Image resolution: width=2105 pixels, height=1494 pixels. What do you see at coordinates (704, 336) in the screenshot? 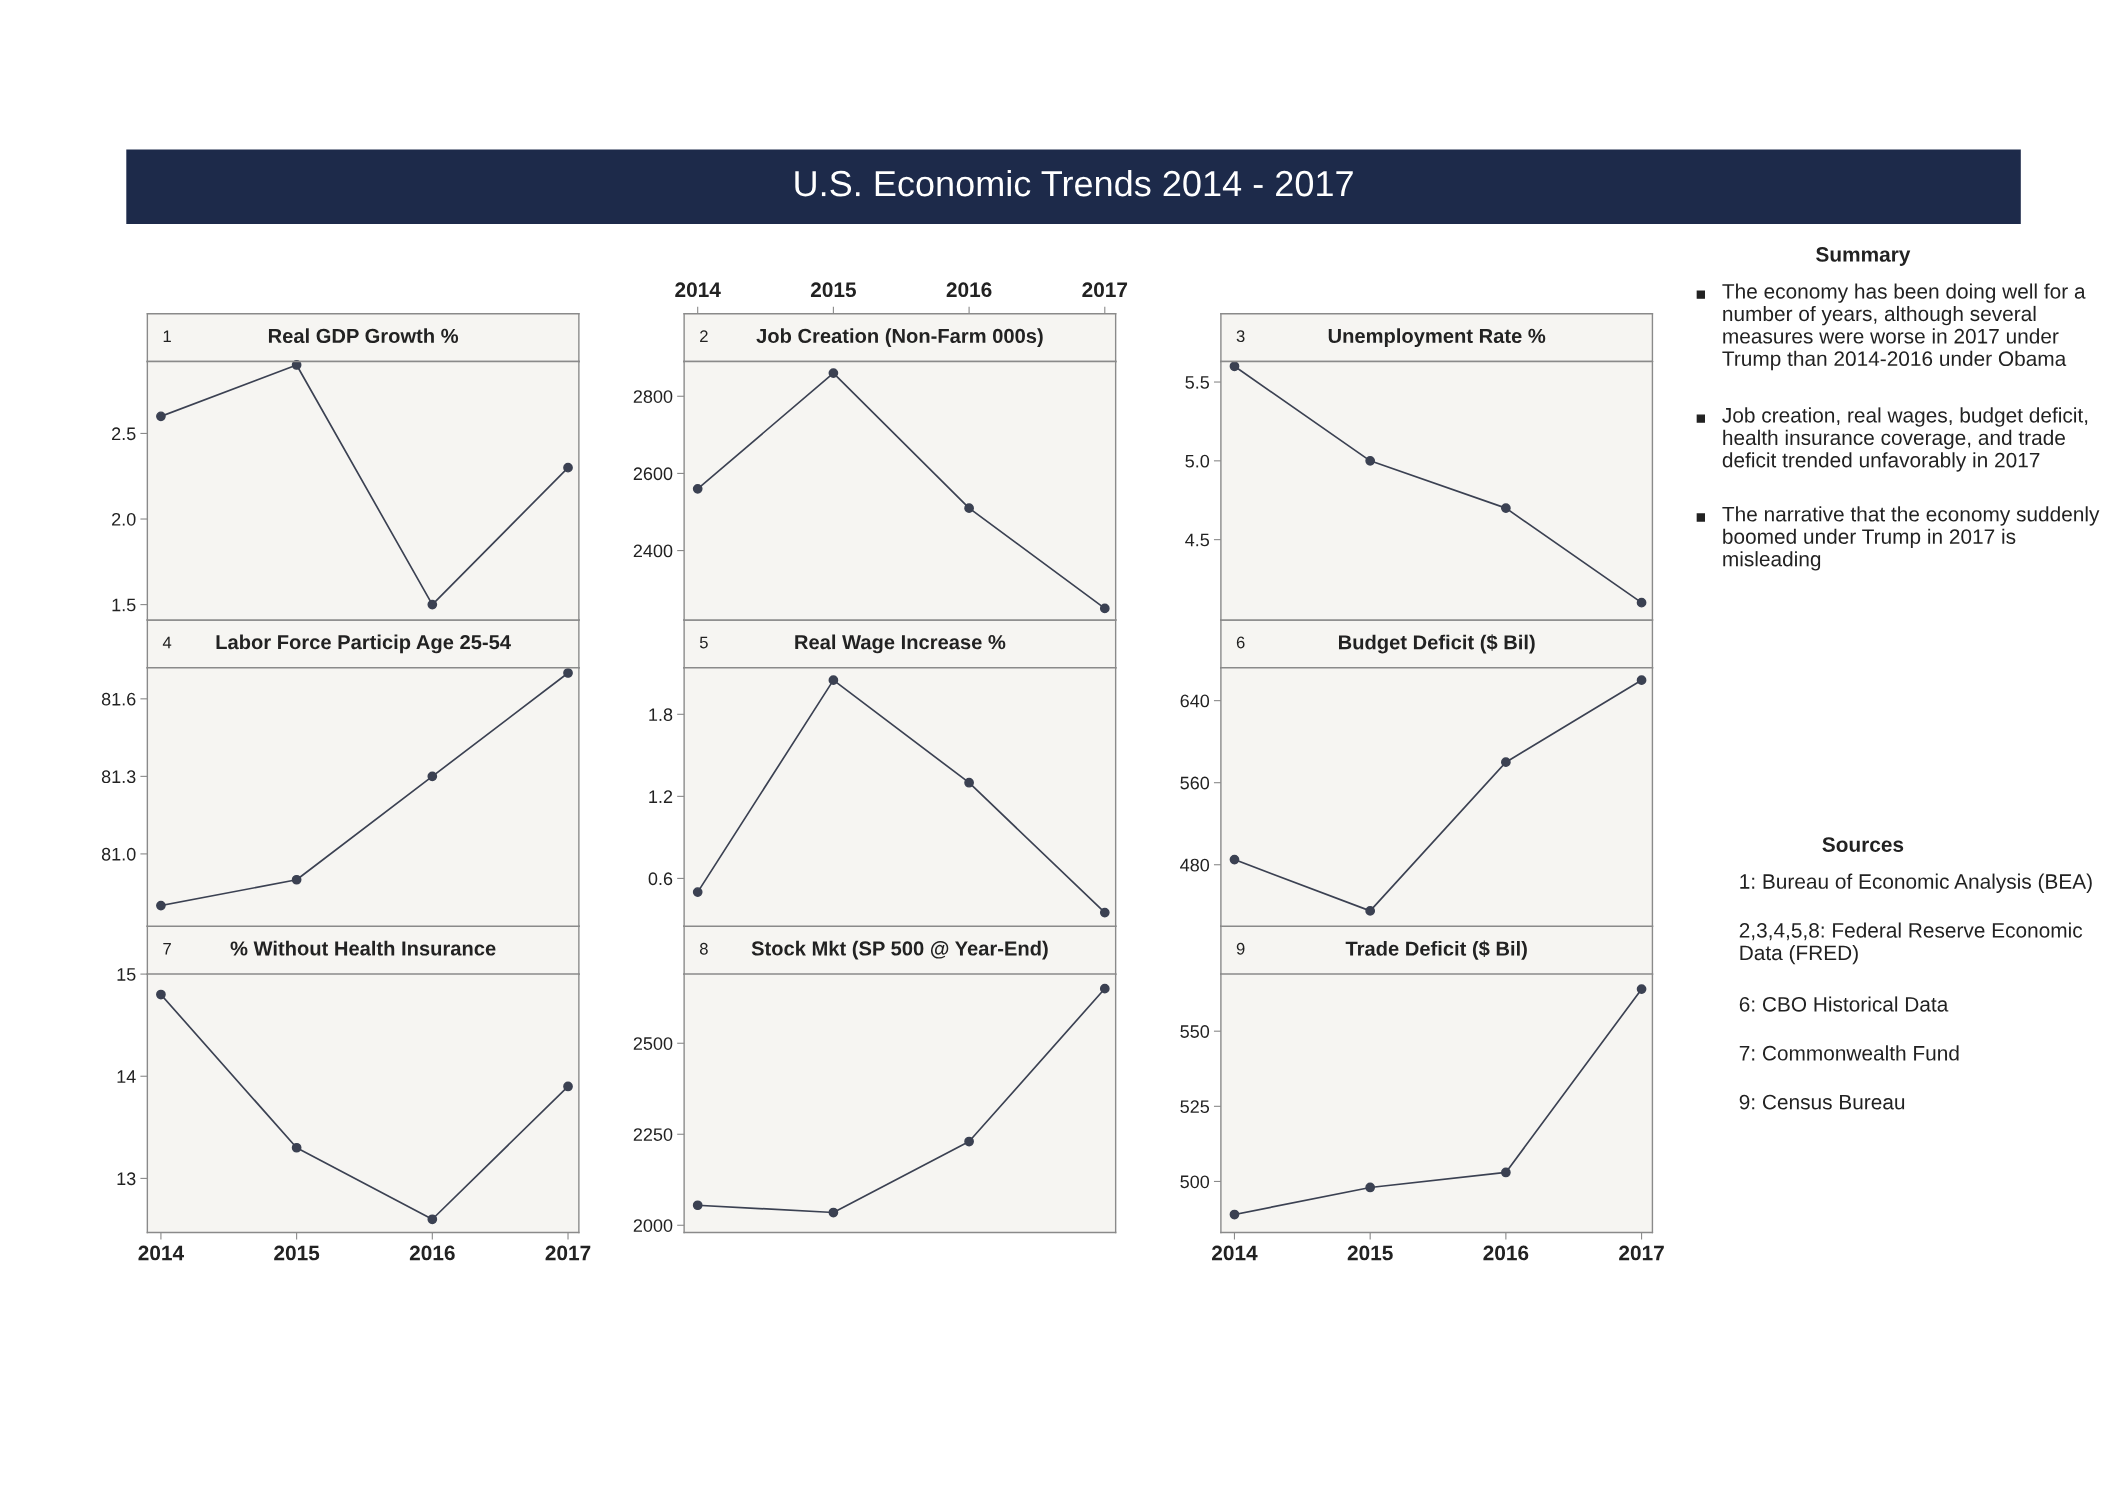
I see `text: 2` at bounding box center [704, 336].